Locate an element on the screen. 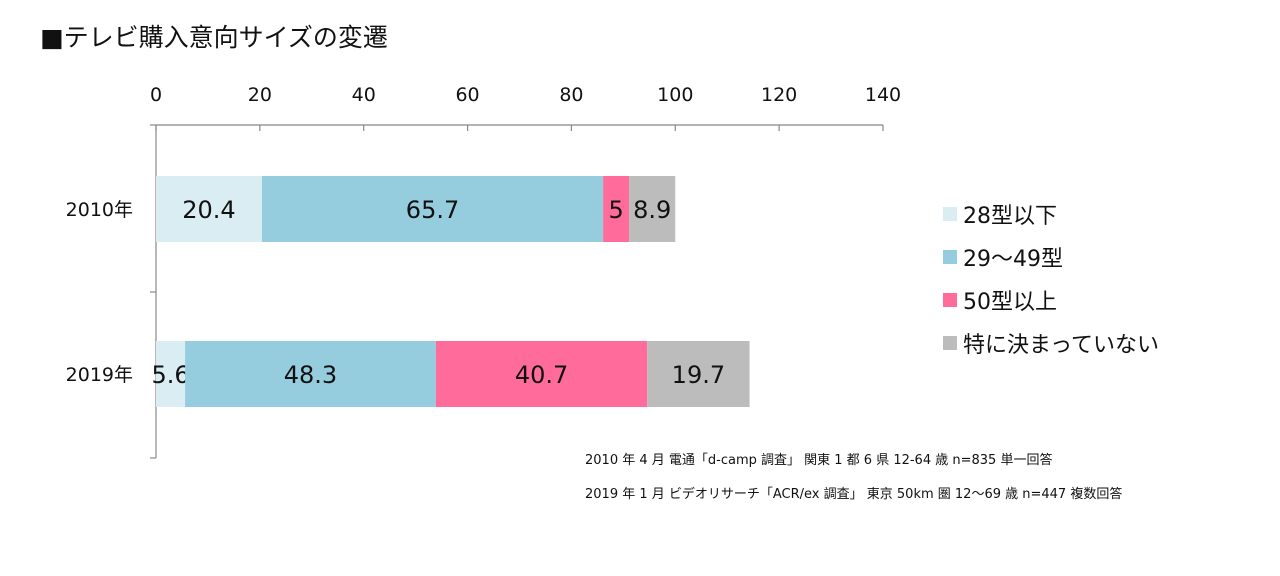 The image size is (1280, 576). data-label: 48.3 is located at coordinates (310, 375).